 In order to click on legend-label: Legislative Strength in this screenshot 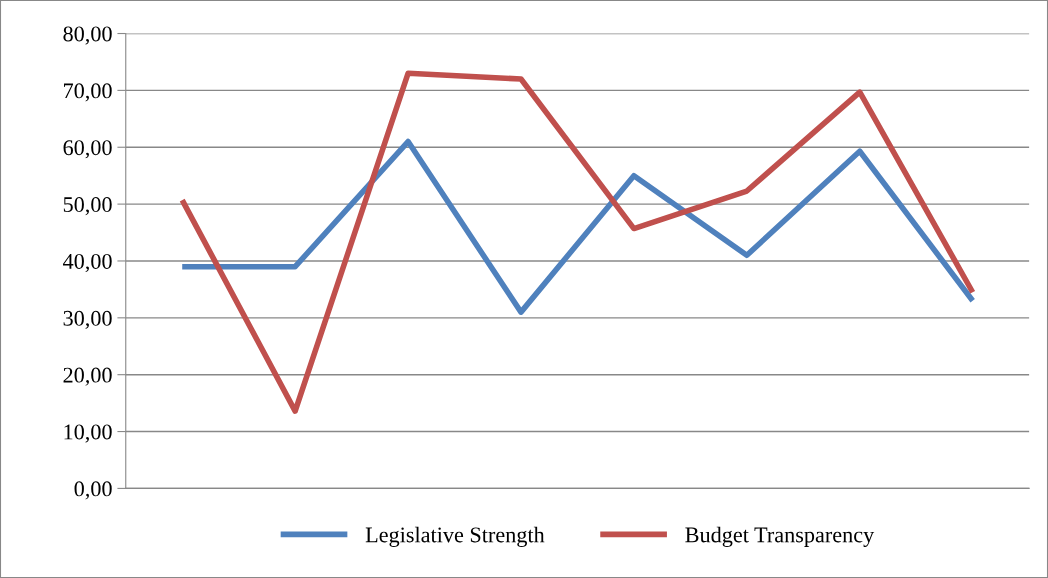, I will do `click(455, 536)`.